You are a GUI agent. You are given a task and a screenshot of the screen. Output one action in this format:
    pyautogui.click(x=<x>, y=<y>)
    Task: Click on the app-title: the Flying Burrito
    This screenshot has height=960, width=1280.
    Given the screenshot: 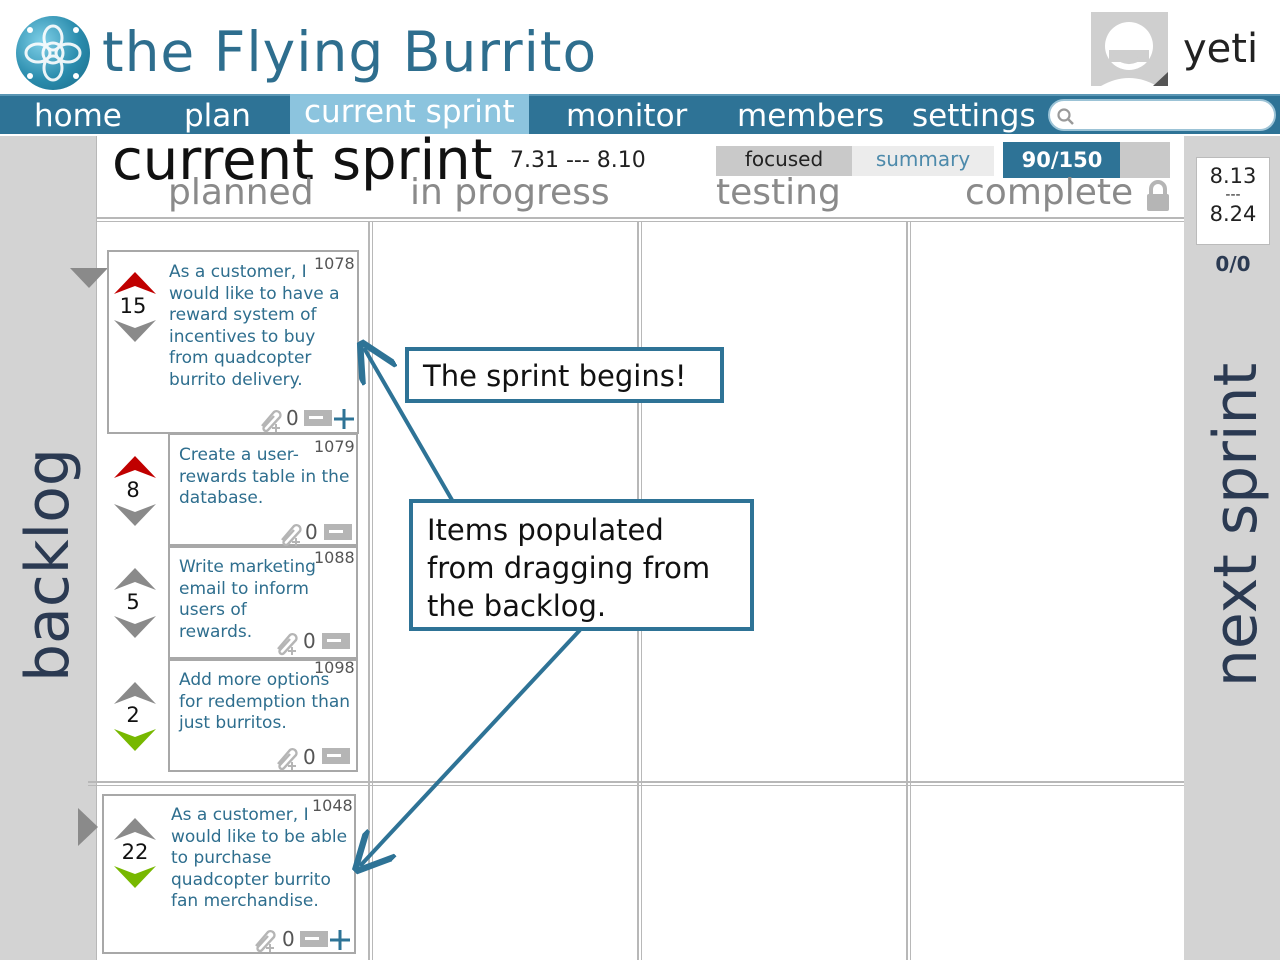 What is the action you would take?
    pyautogui.click(x=350, y=52)
    